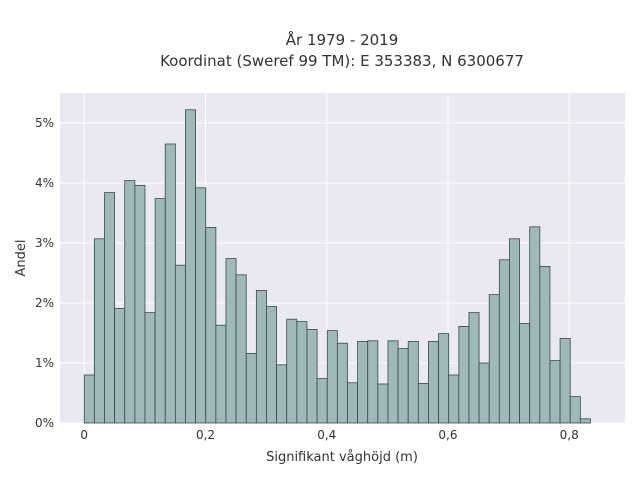 The height and width of the screenshot is (480, 640). What do you see at coordinates (44, 183) in the screenshot?
I see `y-tick-label: 4%` at bounding box center [44, 183].